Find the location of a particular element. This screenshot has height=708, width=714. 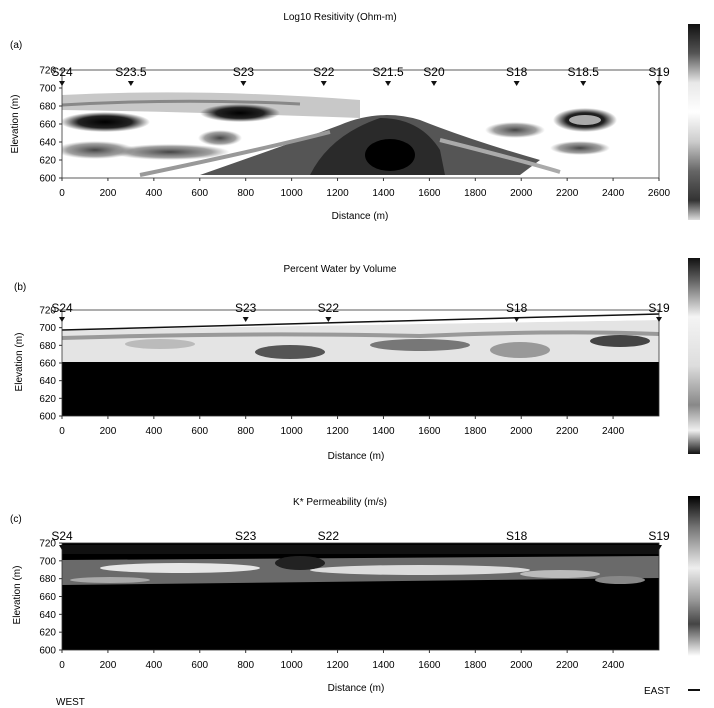

panel-a-x-tick-label: 1800 is located at coordinates (475, 193).